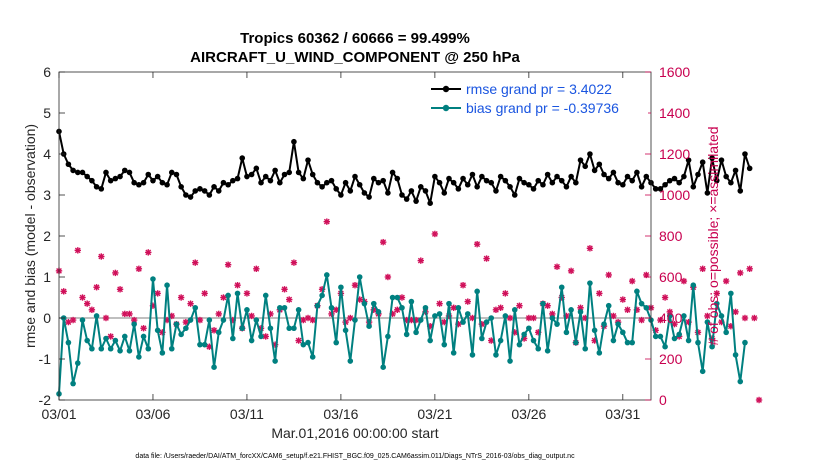 This screenshot has width=830, height=470. Describe the element at coordinates (152, 414) in the screenshot. I see `x-tick-label: 03/06` at that location.